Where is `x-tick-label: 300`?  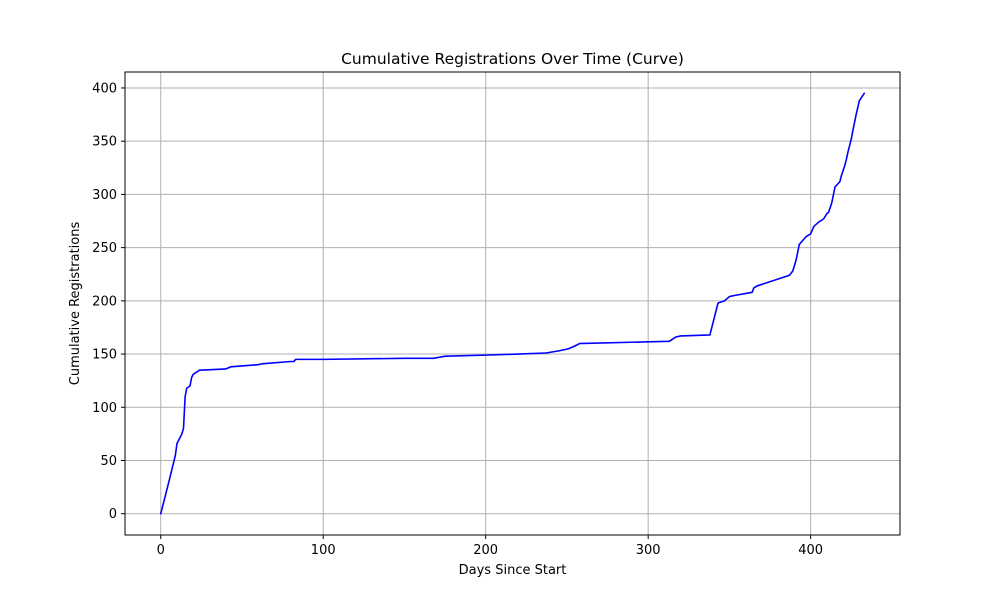
x-tick-label: 300 is located at coordinates (648, 550).